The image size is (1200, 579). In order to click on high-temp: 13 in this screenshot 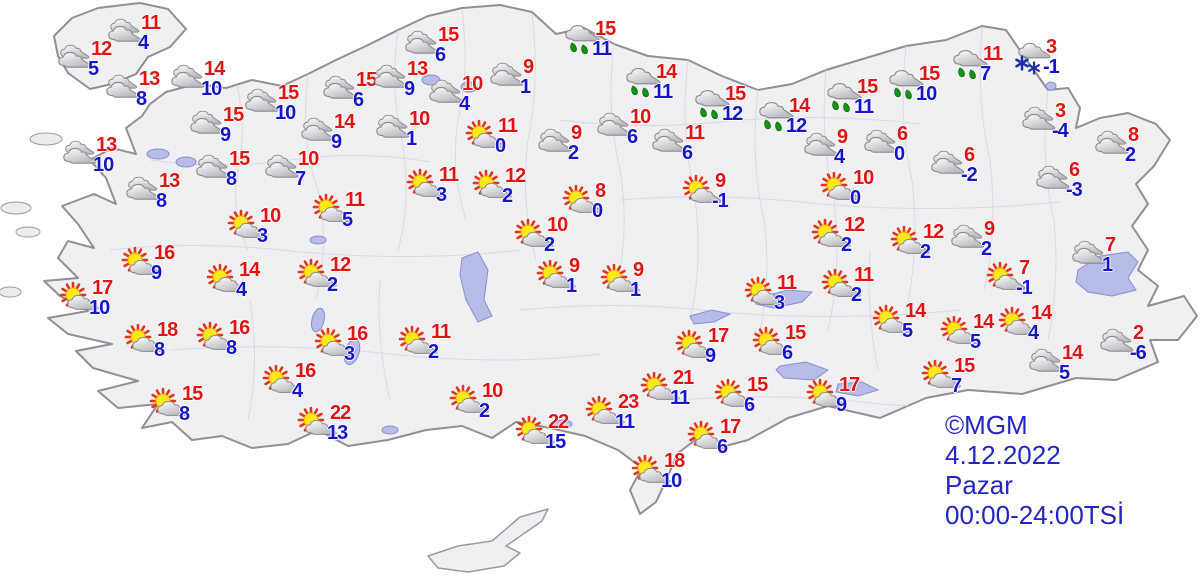, I will do `click(417, 69)`.